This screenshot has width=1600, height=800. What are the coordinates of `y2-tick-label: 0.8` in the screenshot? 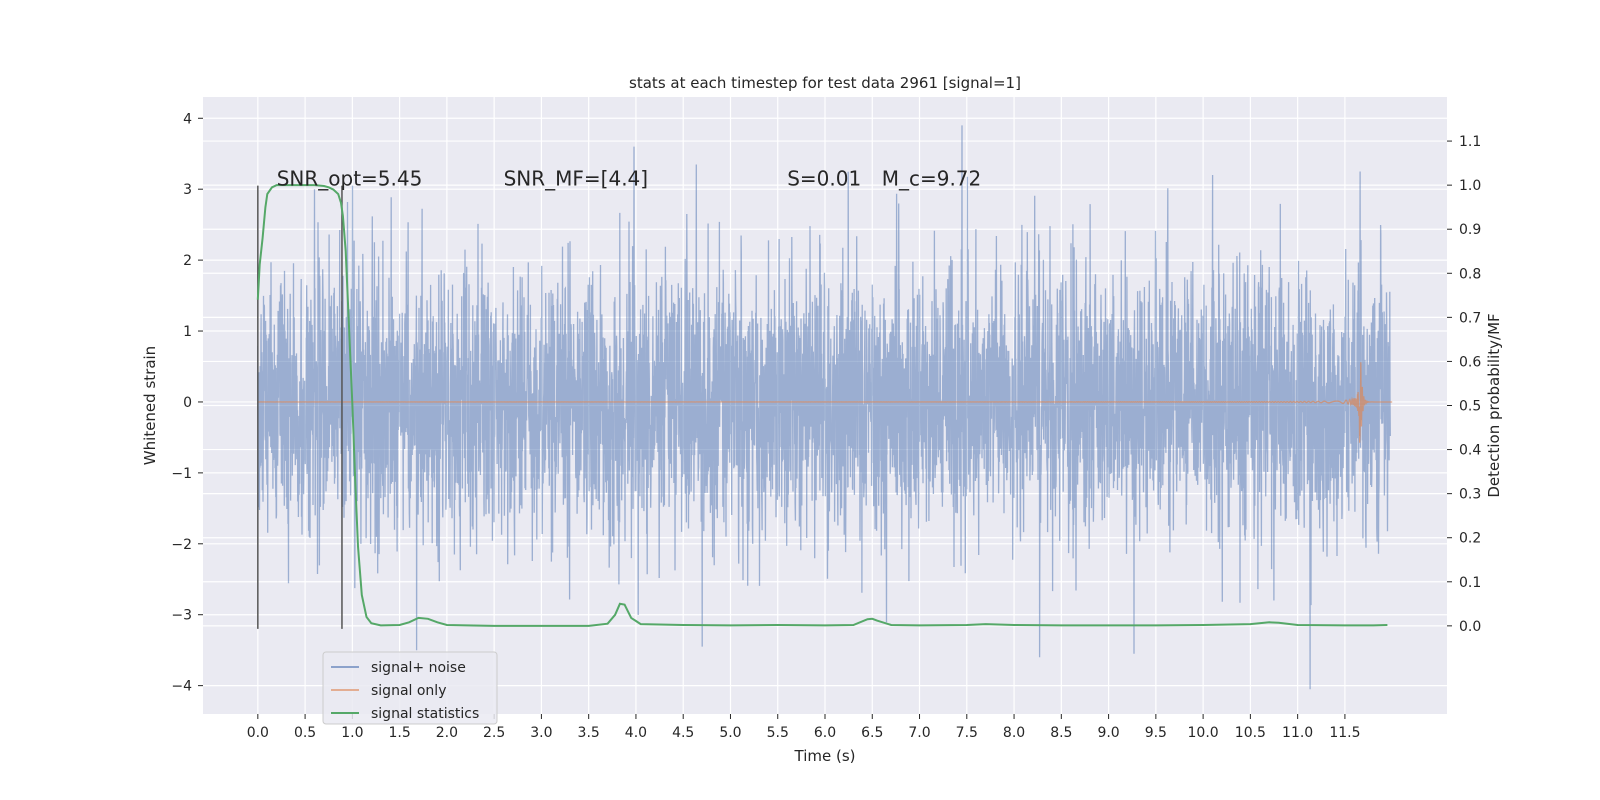 It's located at (1470, 274).